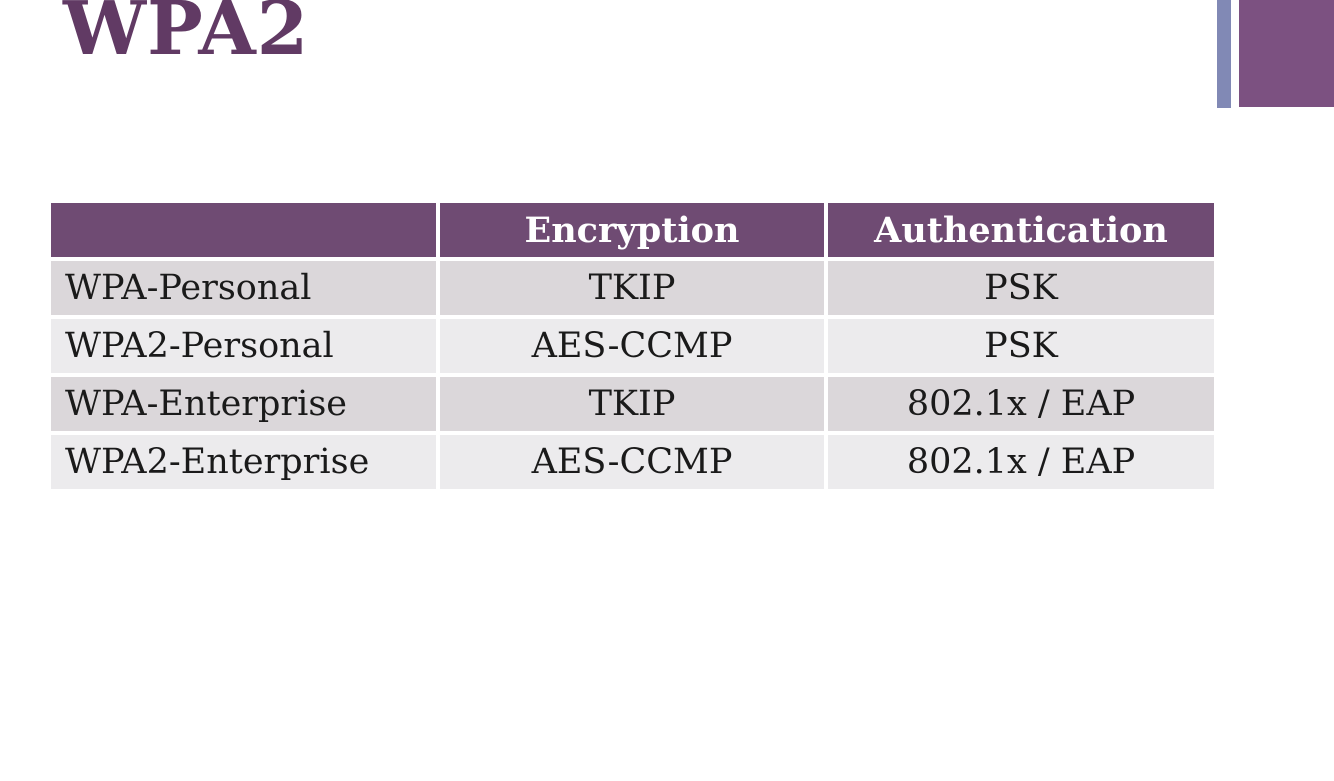 The height and width of the screenshot is (781, 1334). I want to click on corner-accent-thin-bar, so click(1224, 54).